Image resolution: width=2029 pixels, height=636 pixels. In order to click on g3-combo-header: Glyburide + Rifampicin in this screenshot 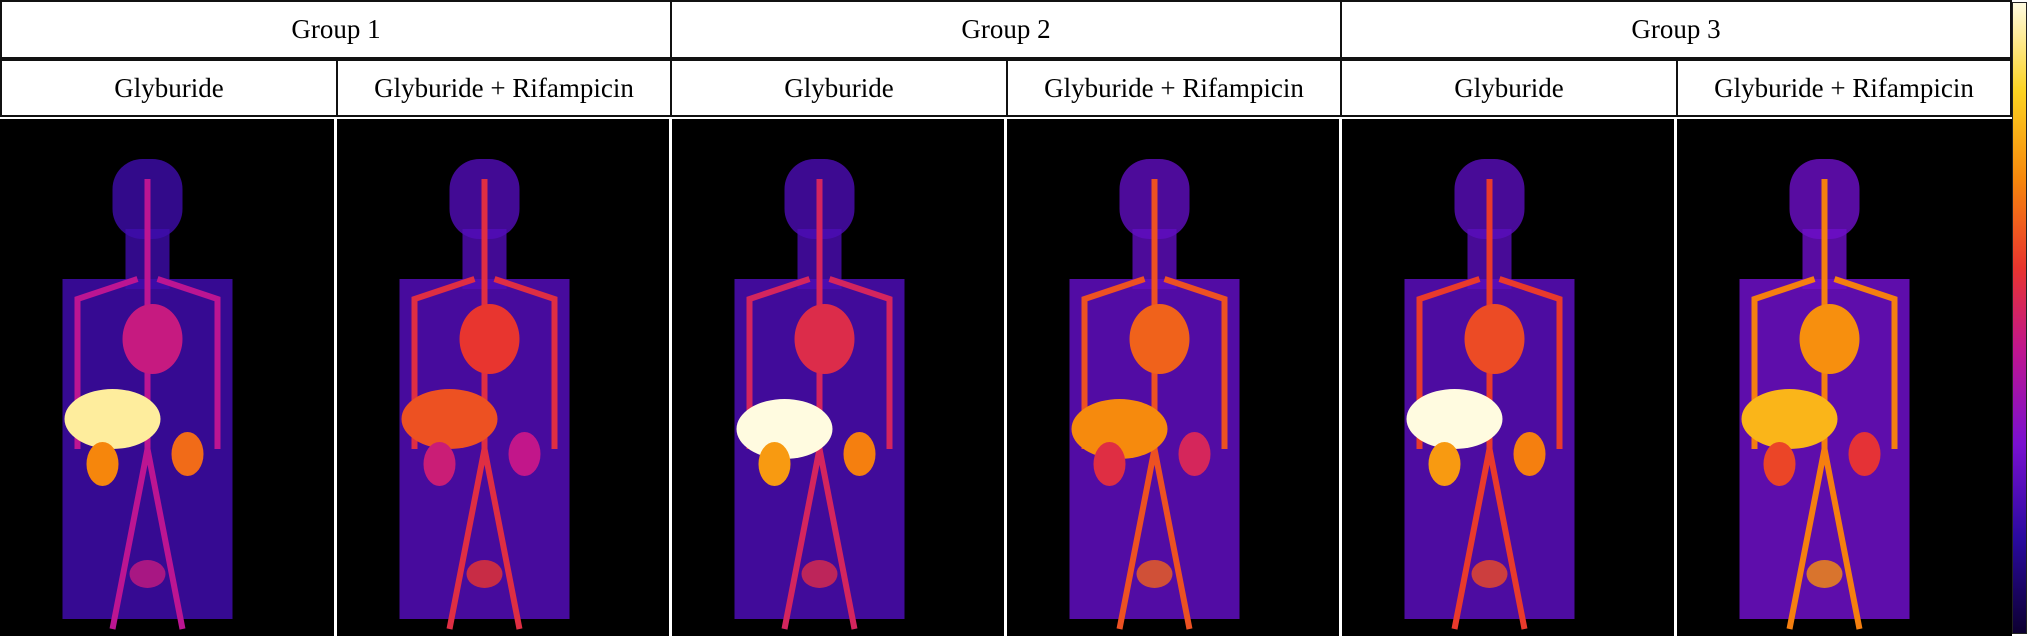, I will do `click(1844, 88)`.